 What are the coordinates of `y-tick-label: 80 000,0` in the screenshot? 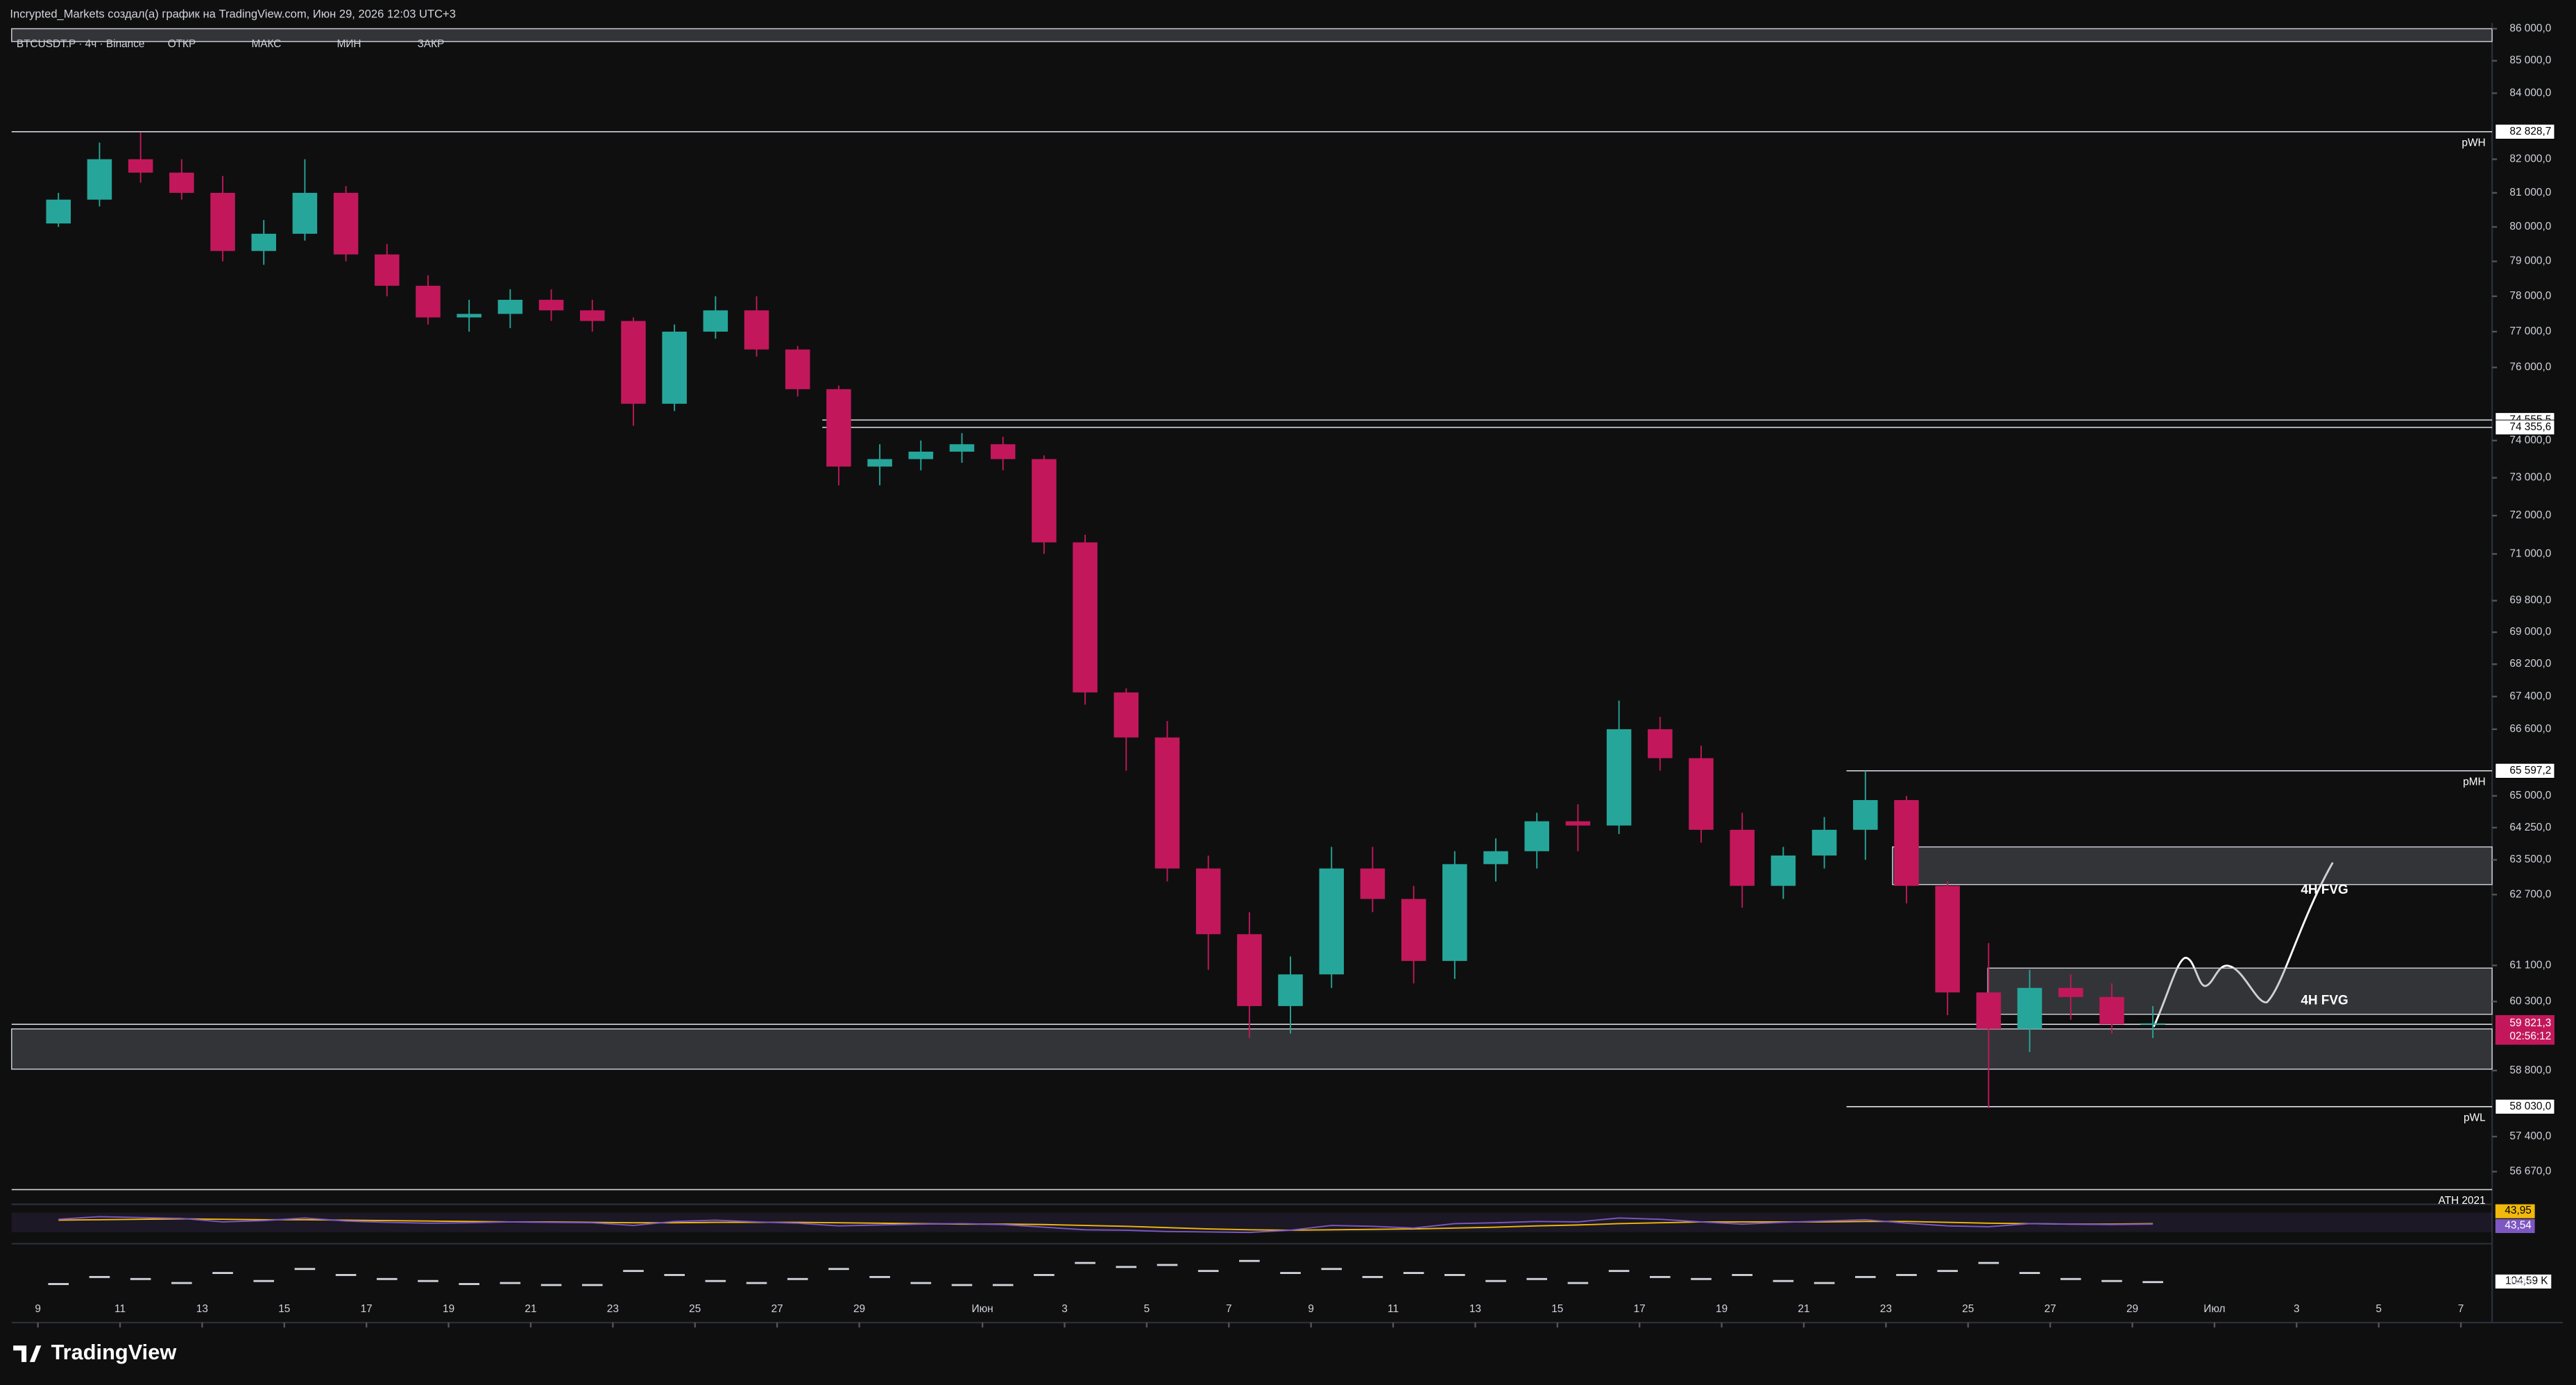 It's located at (2530, 227).